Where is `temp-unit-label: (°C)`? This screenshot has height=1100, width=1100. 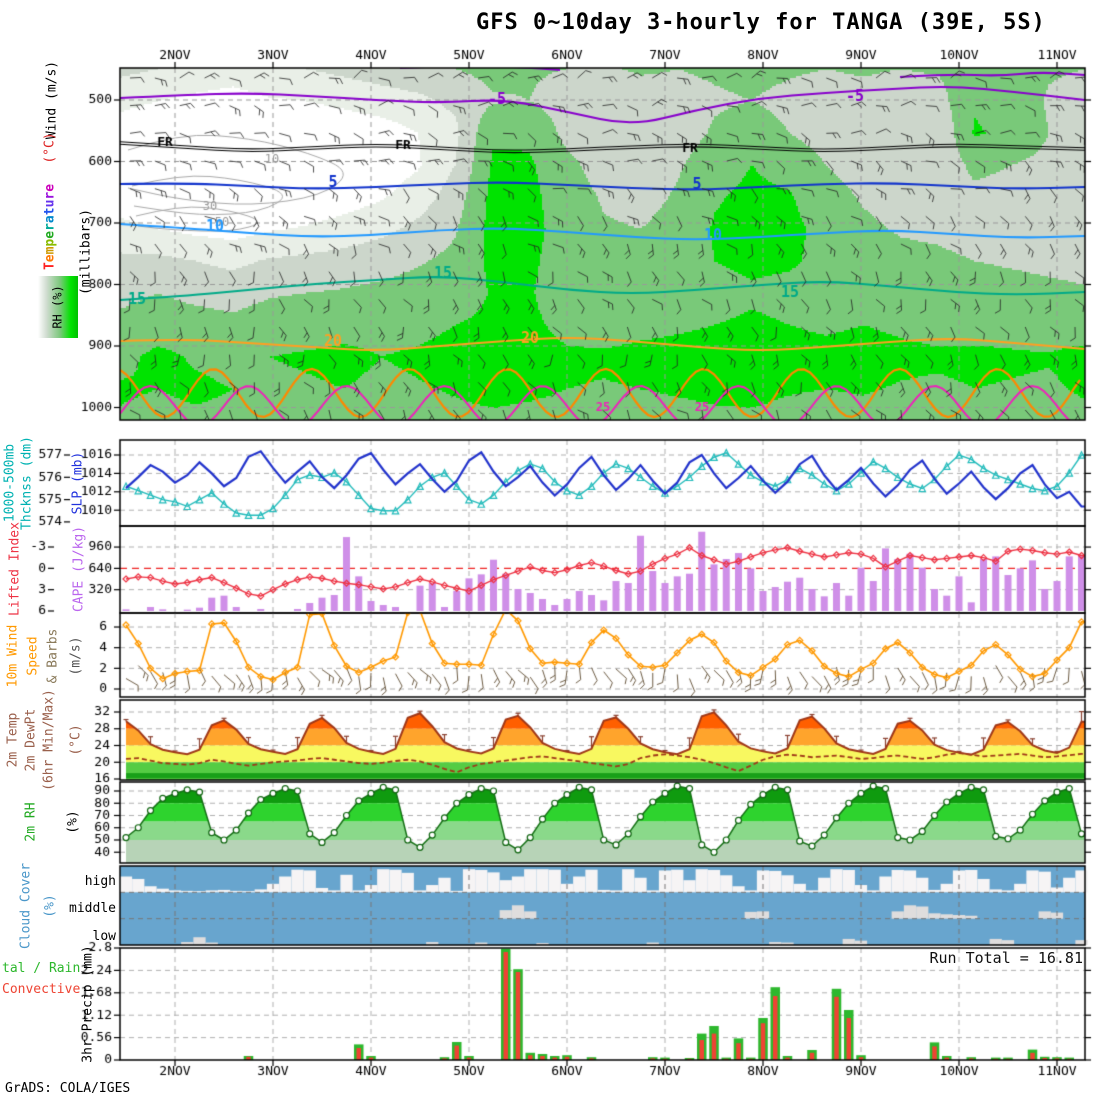
temp-unit-label: (°C) is located at coordinates (50, 148).